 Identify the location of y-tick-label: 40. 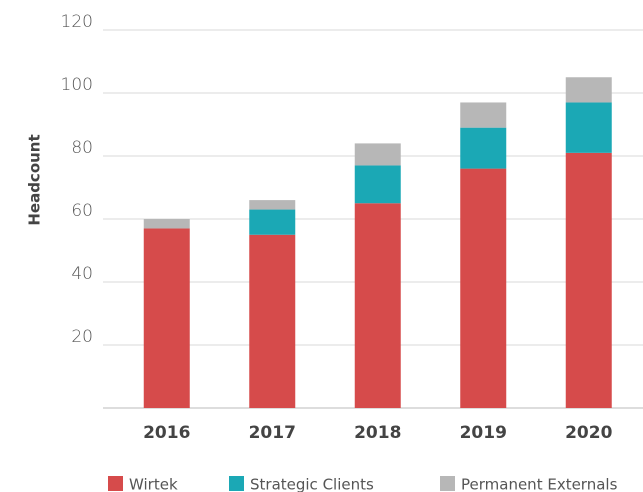
(82, 274).